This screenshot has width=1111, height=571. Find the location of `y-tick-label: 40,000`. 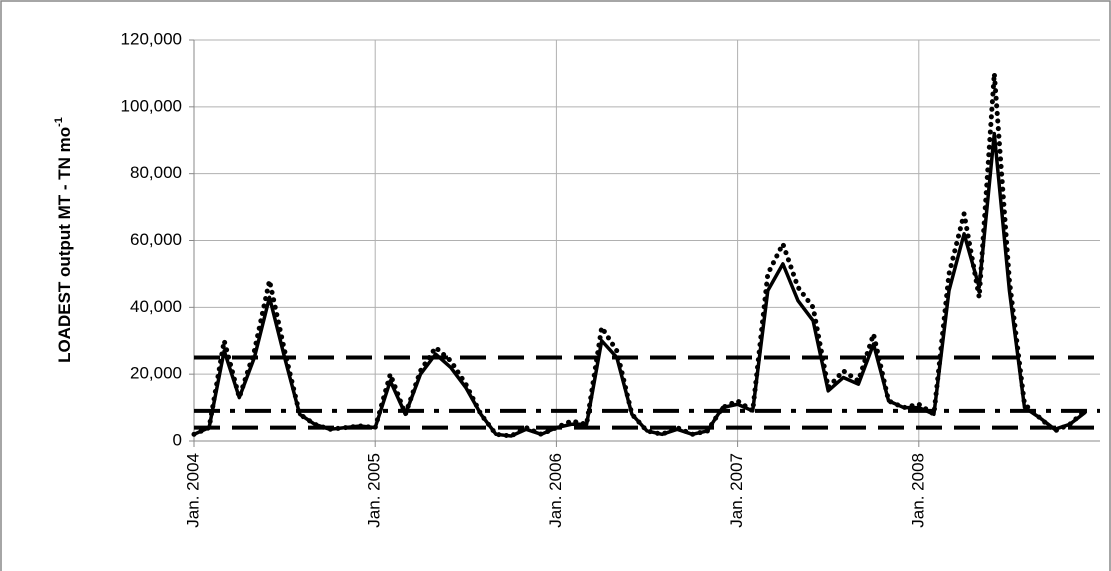

y-tick-label: 40,000 is located at coordinates (156, 306).